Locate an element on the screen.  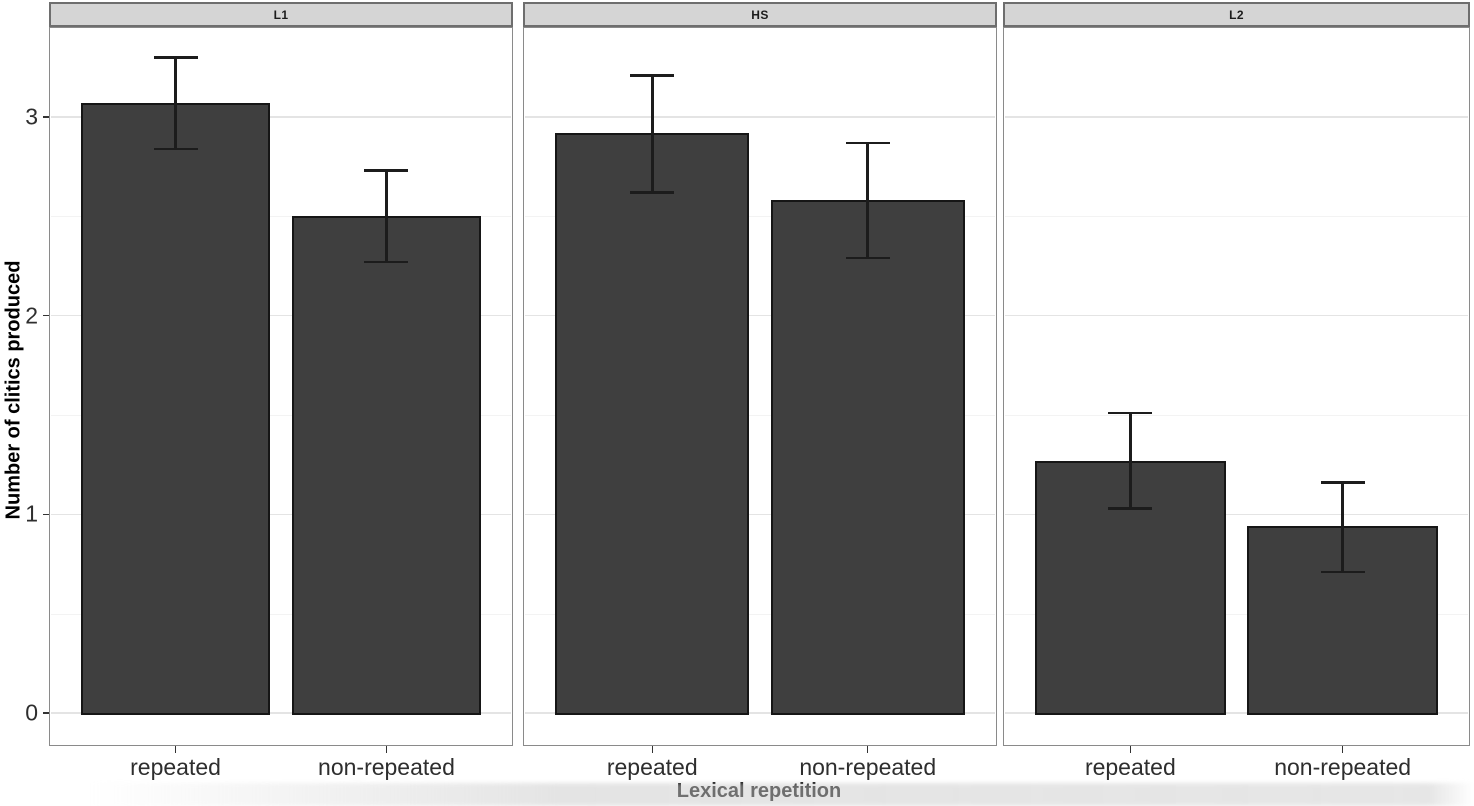
facet-strip-label: L2 is located at coordinates (1236, 14).